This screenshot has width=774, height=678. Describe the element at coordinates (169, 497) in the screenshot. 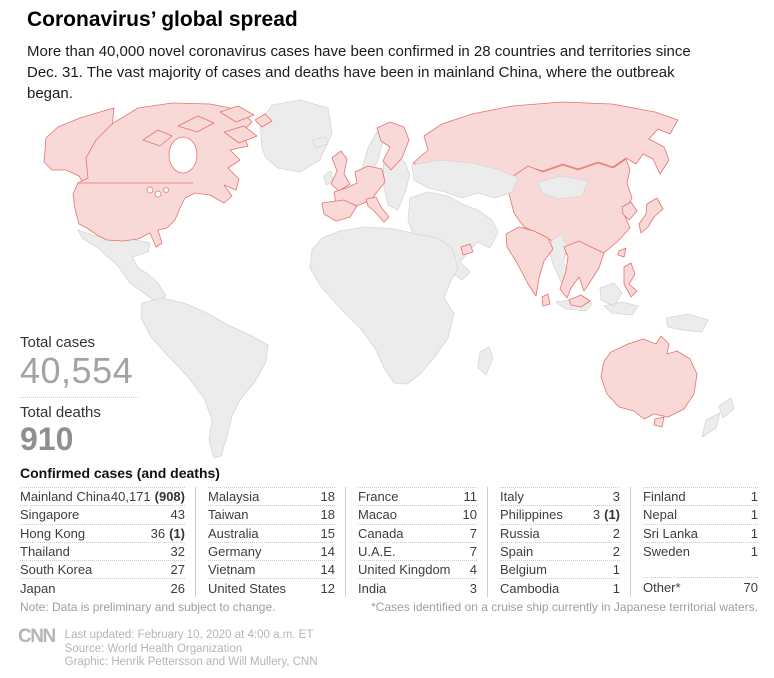

I see `deaths-value: (908)` at that location.